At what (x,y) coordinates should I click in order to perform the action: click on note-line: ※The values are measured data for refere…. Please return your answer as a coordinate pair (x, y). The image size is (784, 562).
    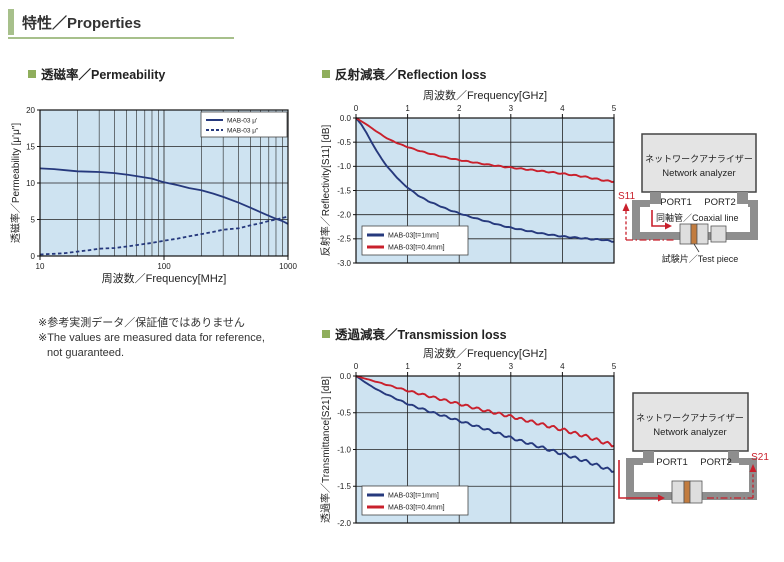
    Looking at the image, I should click on (151, 338).